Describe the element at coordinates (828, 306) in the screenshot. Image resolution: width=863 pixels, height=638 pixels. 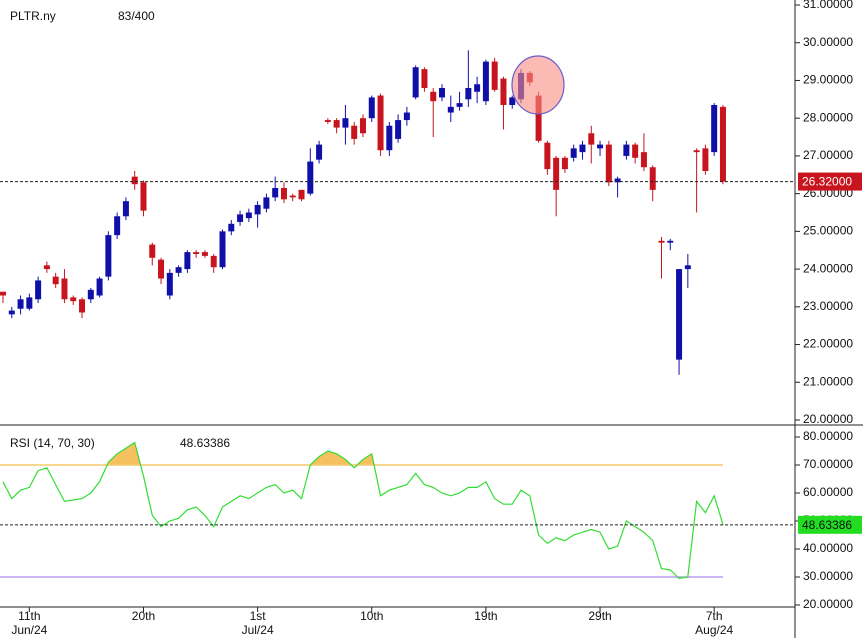
I see `y-tick-label: 23.00000` at that location.